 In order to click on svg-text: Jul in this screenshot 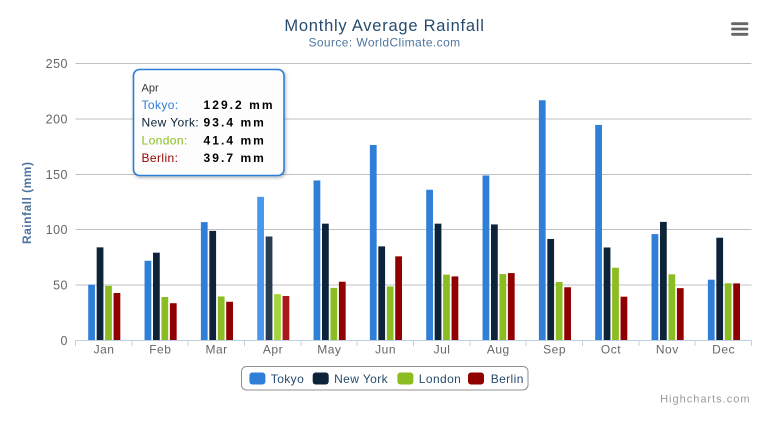, I will do `click(442, 350)`.